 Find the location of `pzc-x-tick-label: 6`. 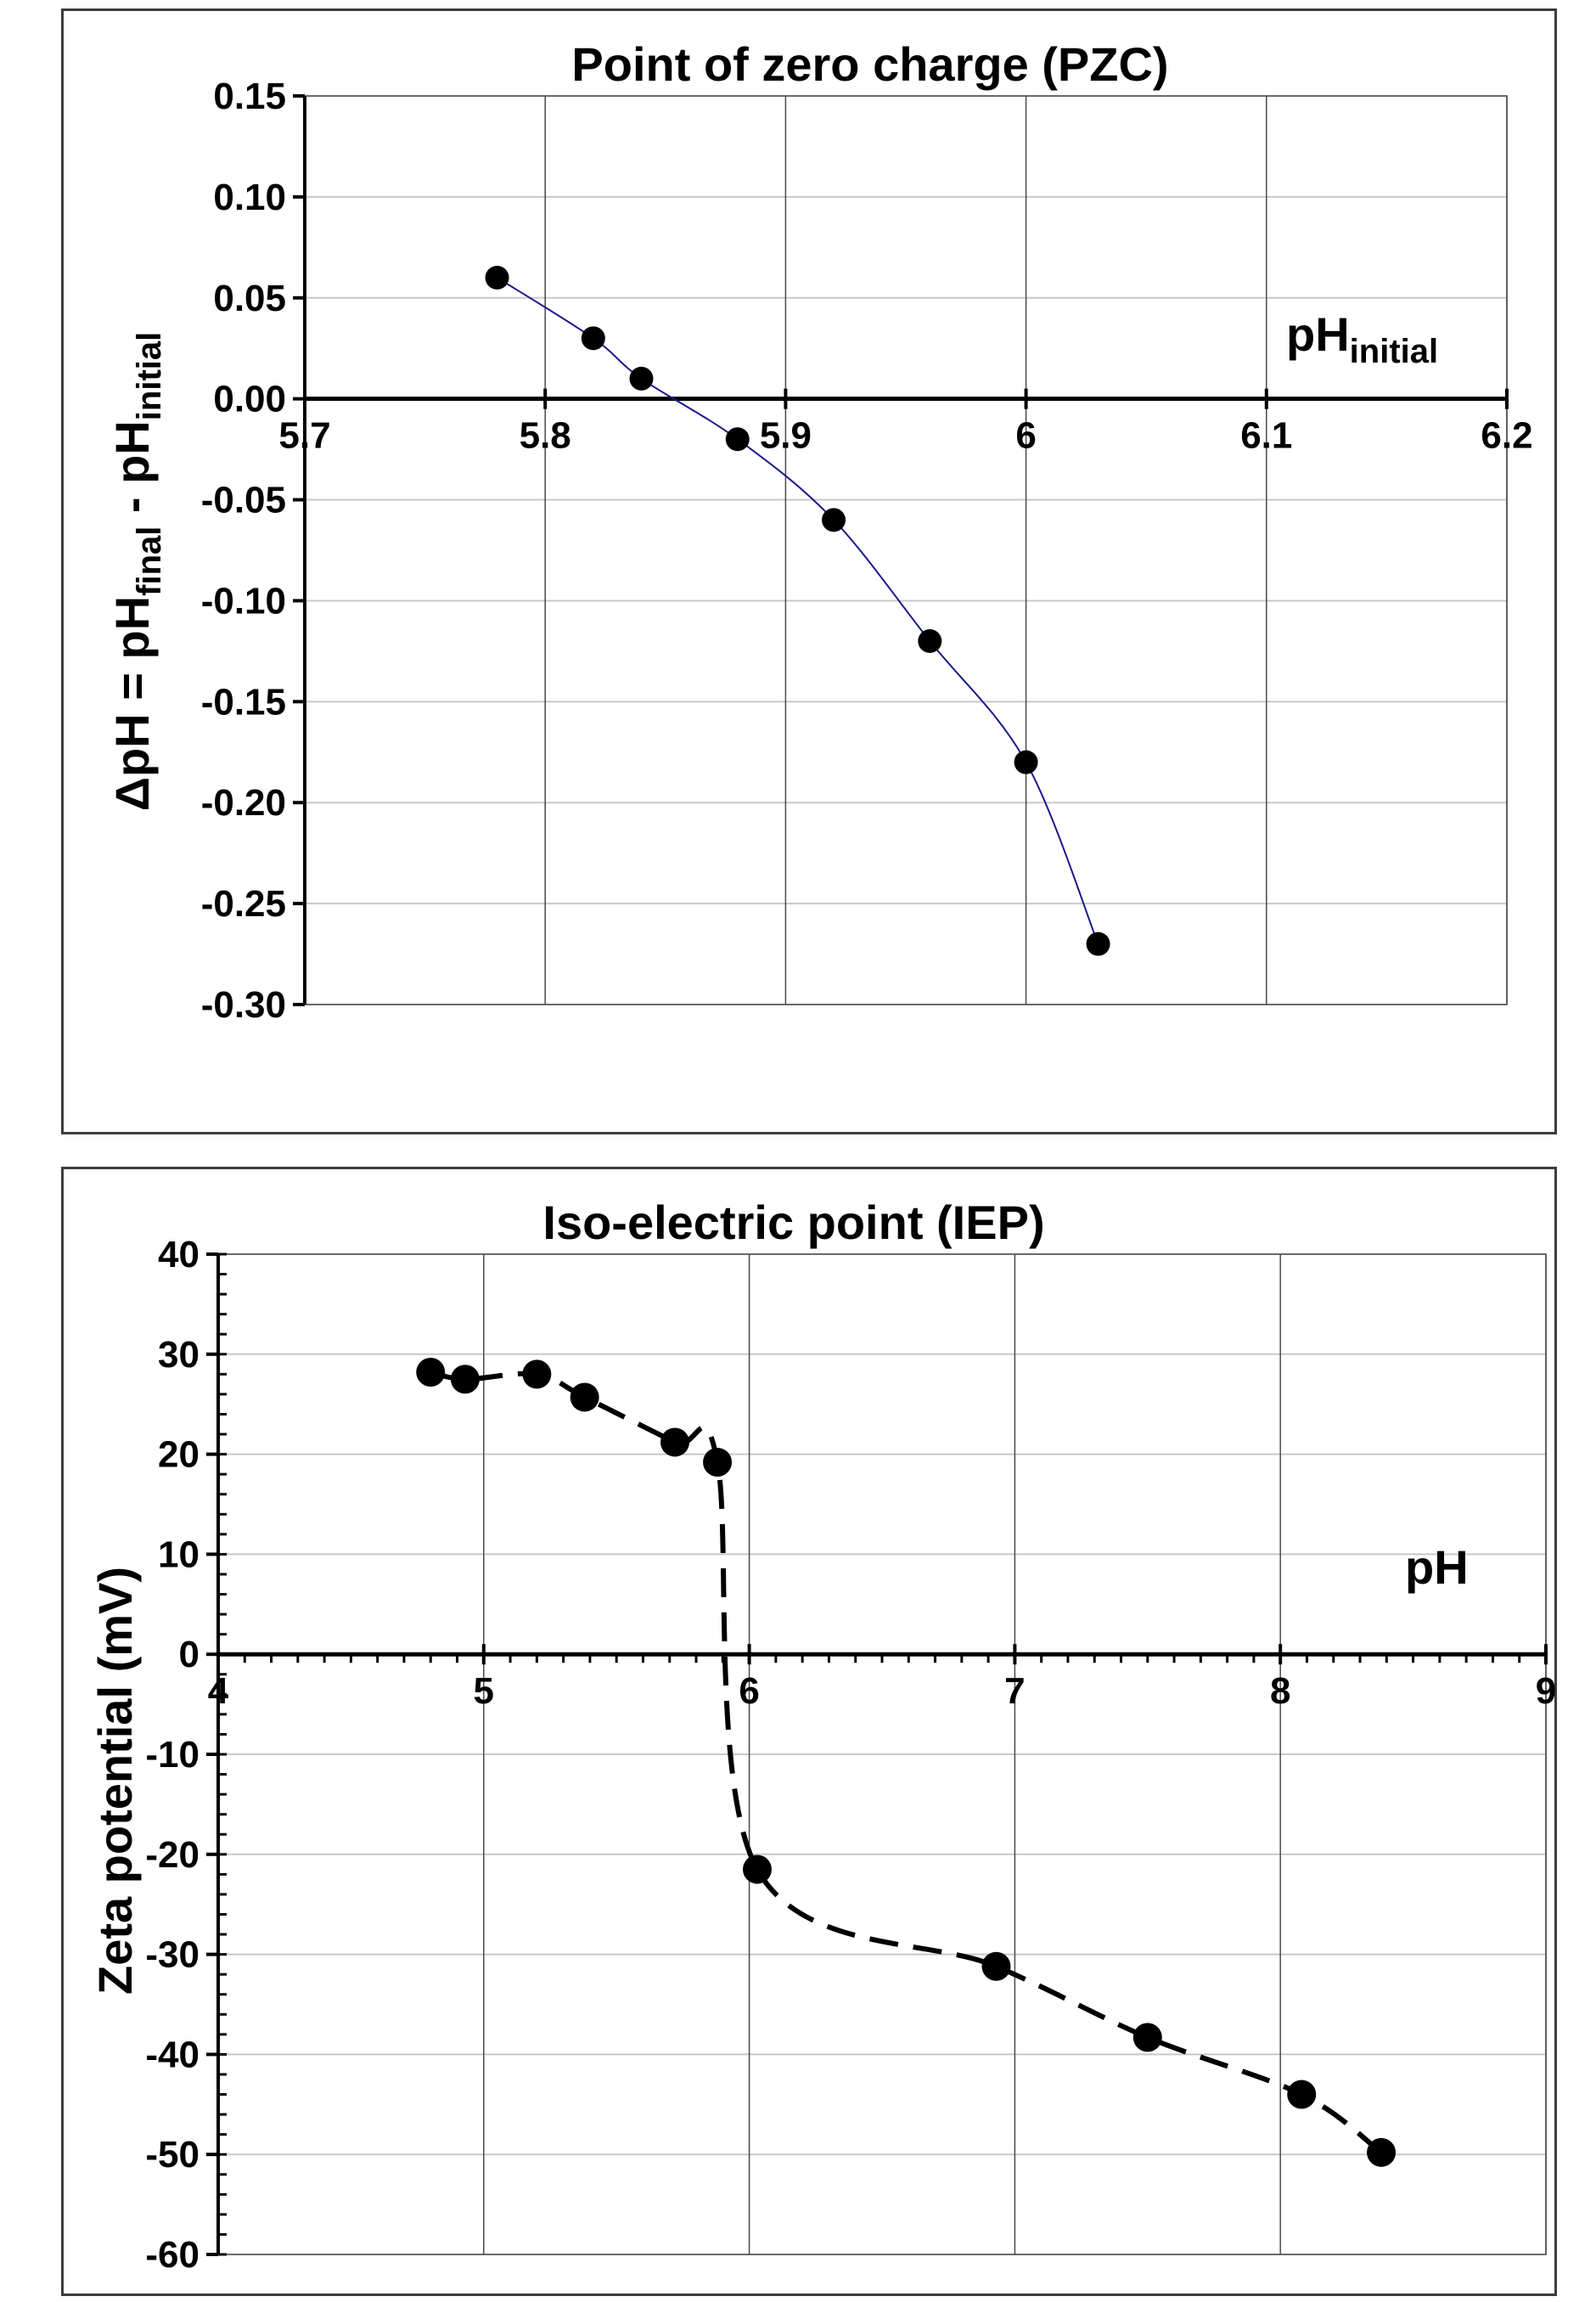

pzc-x-tick-label: 6 is located at coordinates (1025, 436).